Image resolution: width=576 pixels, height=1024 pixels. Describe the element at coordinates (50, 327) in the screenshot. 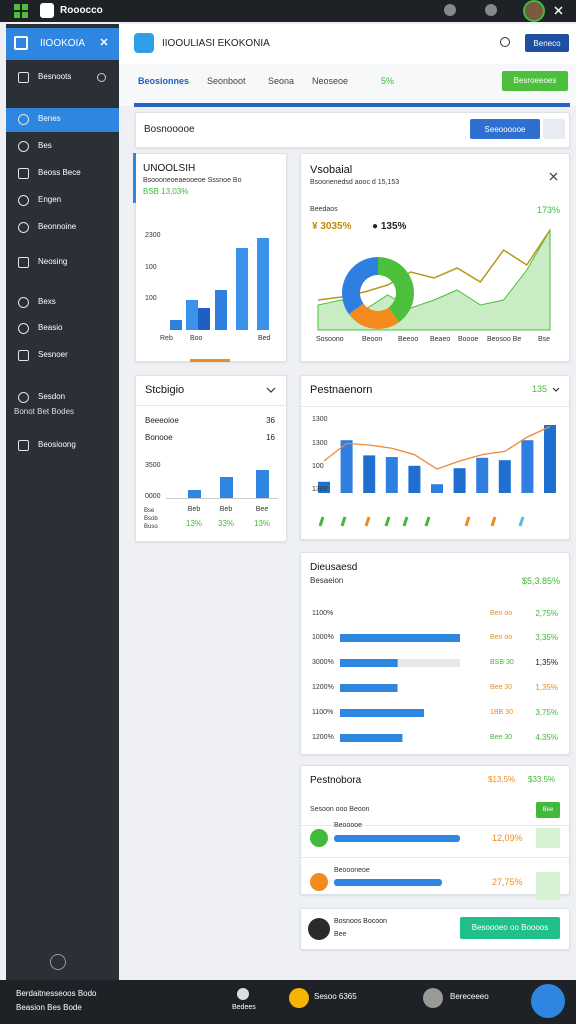

I see `sidebar-item: Beasio` at that location.